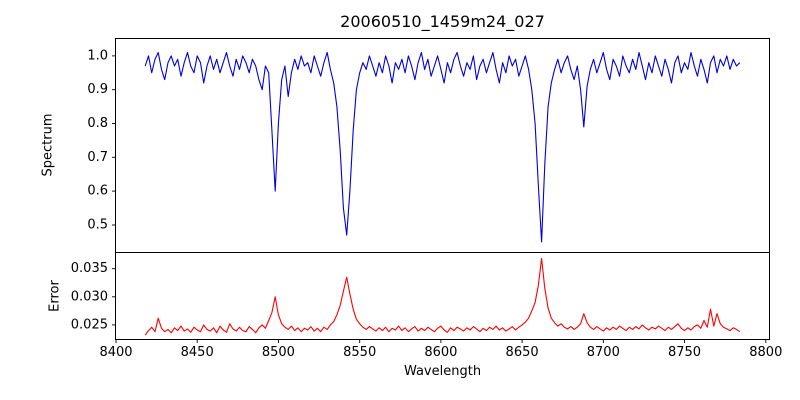 This screenshot has width=800, height=400. I want to click on x-tick-label: 8800, so click(765, 352).